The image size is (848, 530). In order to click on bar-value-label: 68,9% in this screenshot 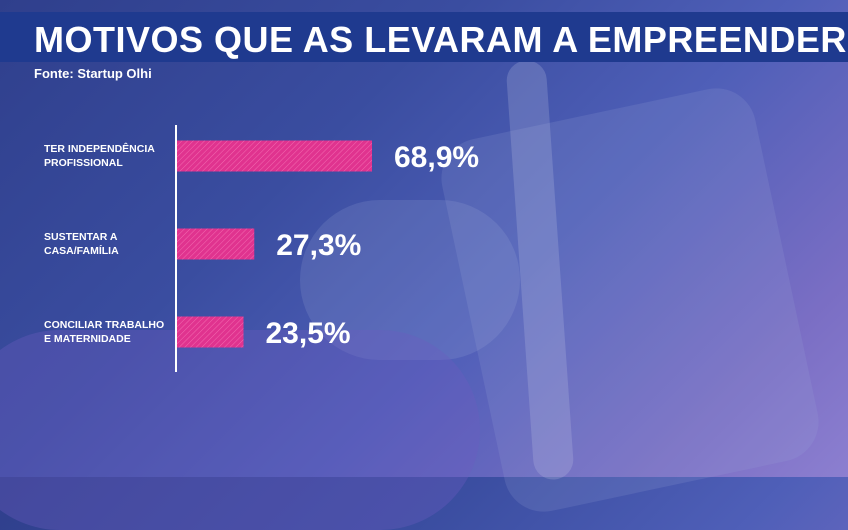, I will do `click(436, 157)`.